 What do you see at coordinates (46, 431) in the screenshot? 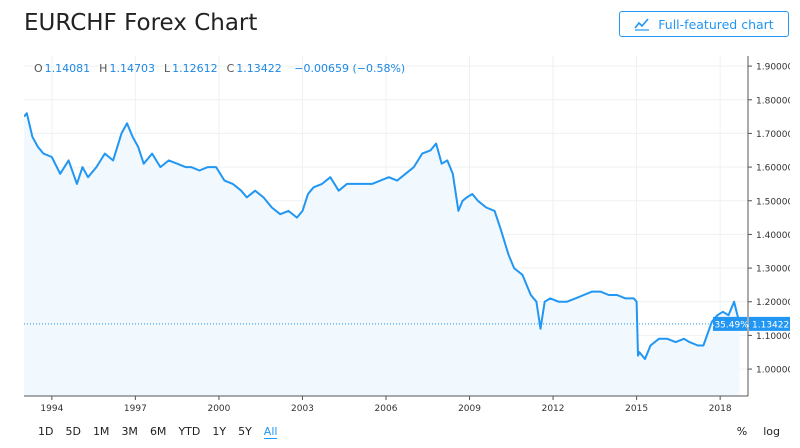
I see `range-button-1d: 1D` at bounding box center [46, 431].